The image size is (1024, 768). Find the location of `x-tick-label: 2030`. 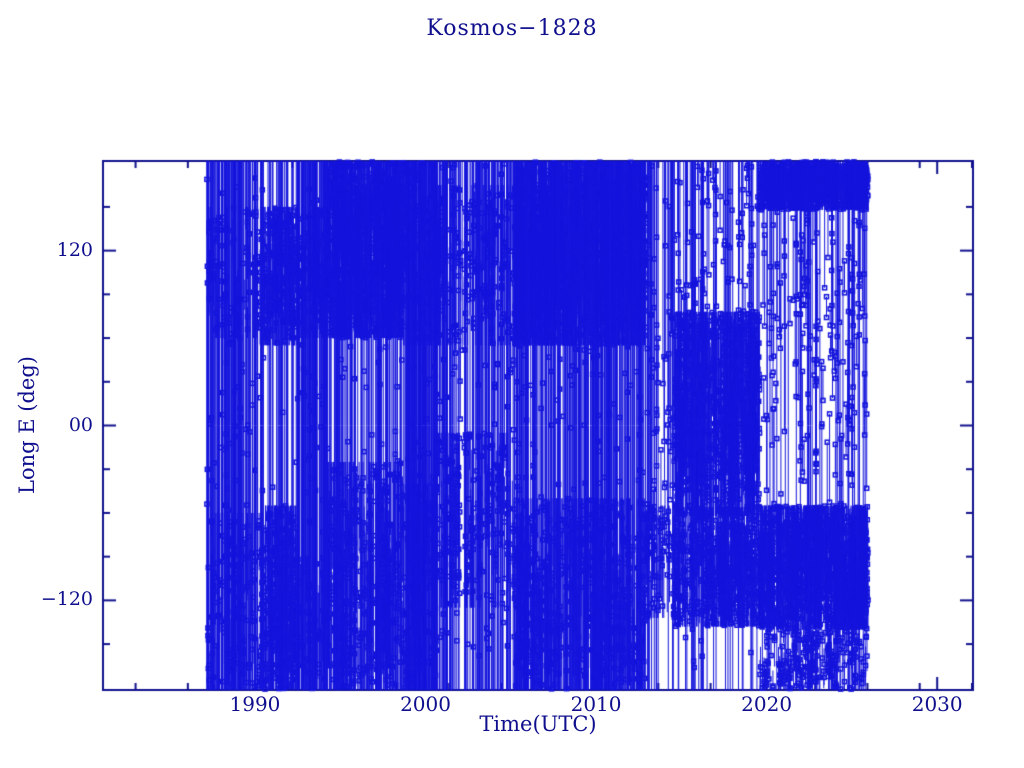

x-tick-label: 2030 is located at coordinates (937, 704).